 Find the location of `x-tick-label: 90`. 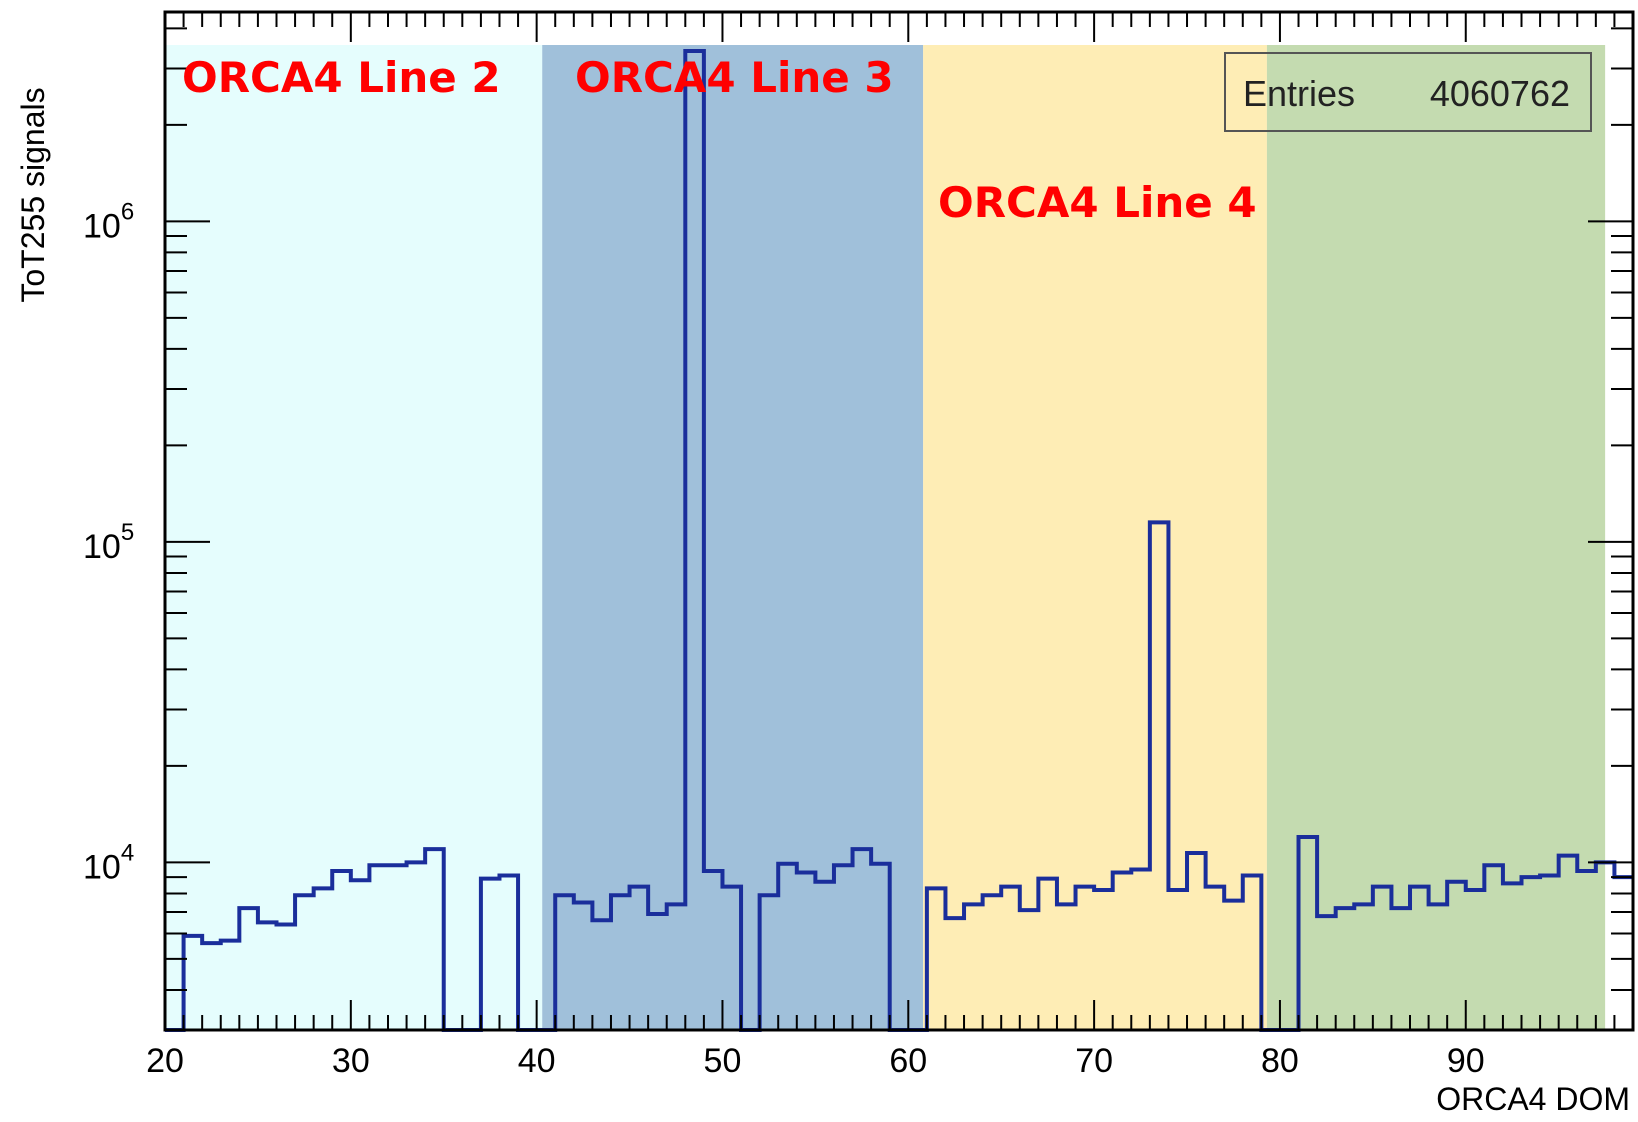

x-tick-label: 90 is located at coordinates (1466, 1061).